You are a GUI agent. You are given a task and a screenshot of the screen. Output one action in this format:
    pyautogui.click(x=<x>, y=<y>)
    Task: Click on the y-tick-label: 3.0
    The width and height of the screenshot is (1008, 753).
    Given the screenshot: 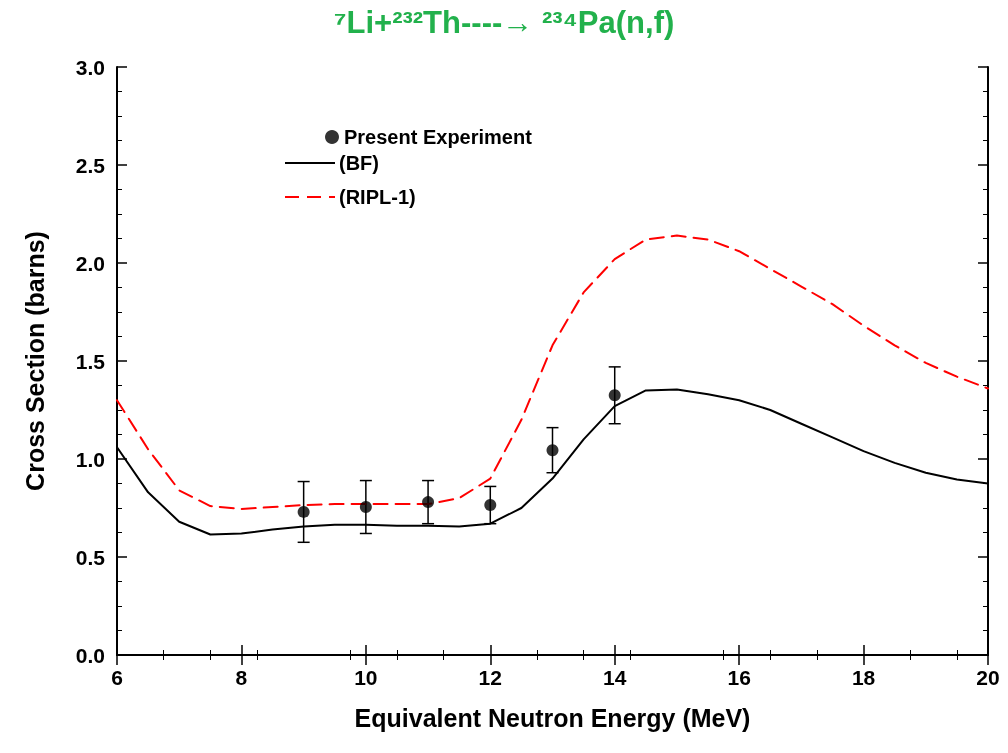 What is the action you would take?
    pyautogui.click(x=90, y=67)
    